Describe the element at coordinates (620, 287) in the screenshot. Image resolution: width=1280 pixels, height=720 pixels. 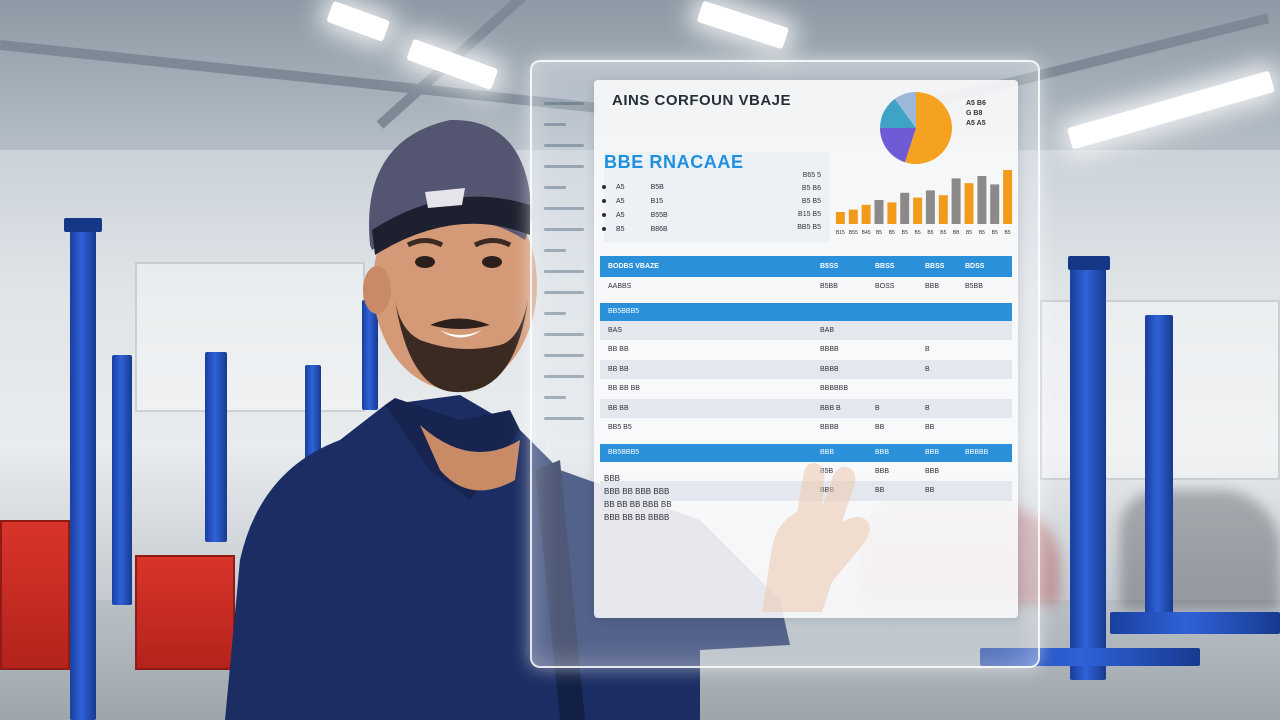
I see `table-cell: AABBS` at that location.